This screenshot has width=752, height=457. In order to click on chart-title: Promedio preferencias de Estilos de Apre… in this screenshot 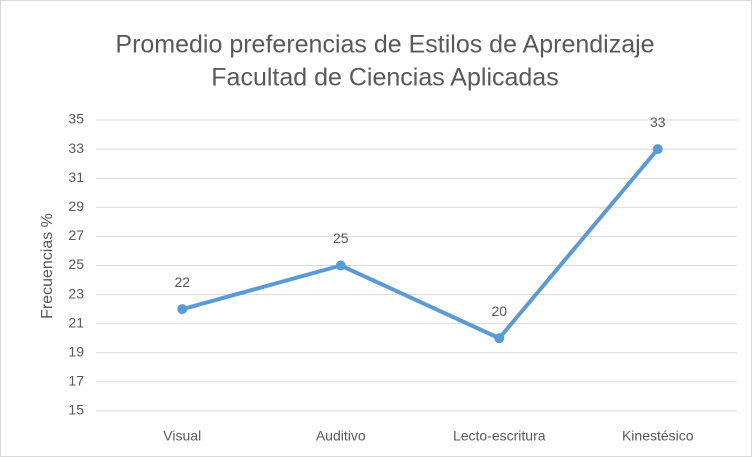, I will do `click(384, 45)`.